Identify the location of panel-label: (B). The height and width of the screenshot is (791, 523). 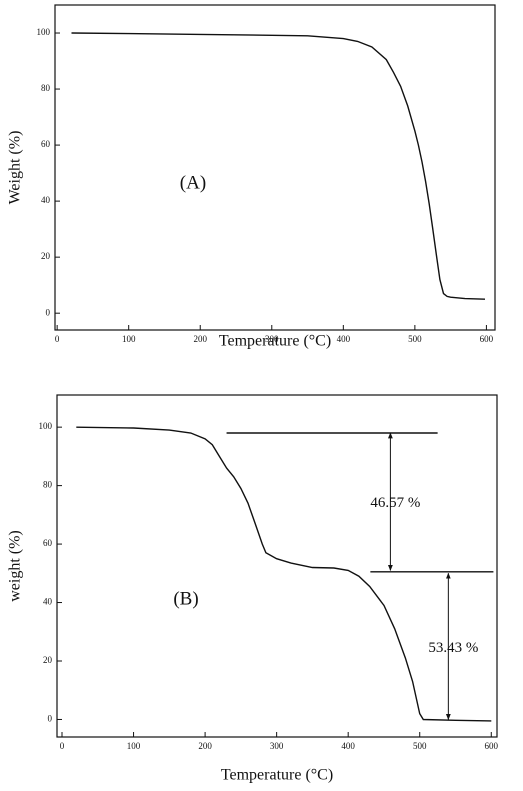
(185, 598).